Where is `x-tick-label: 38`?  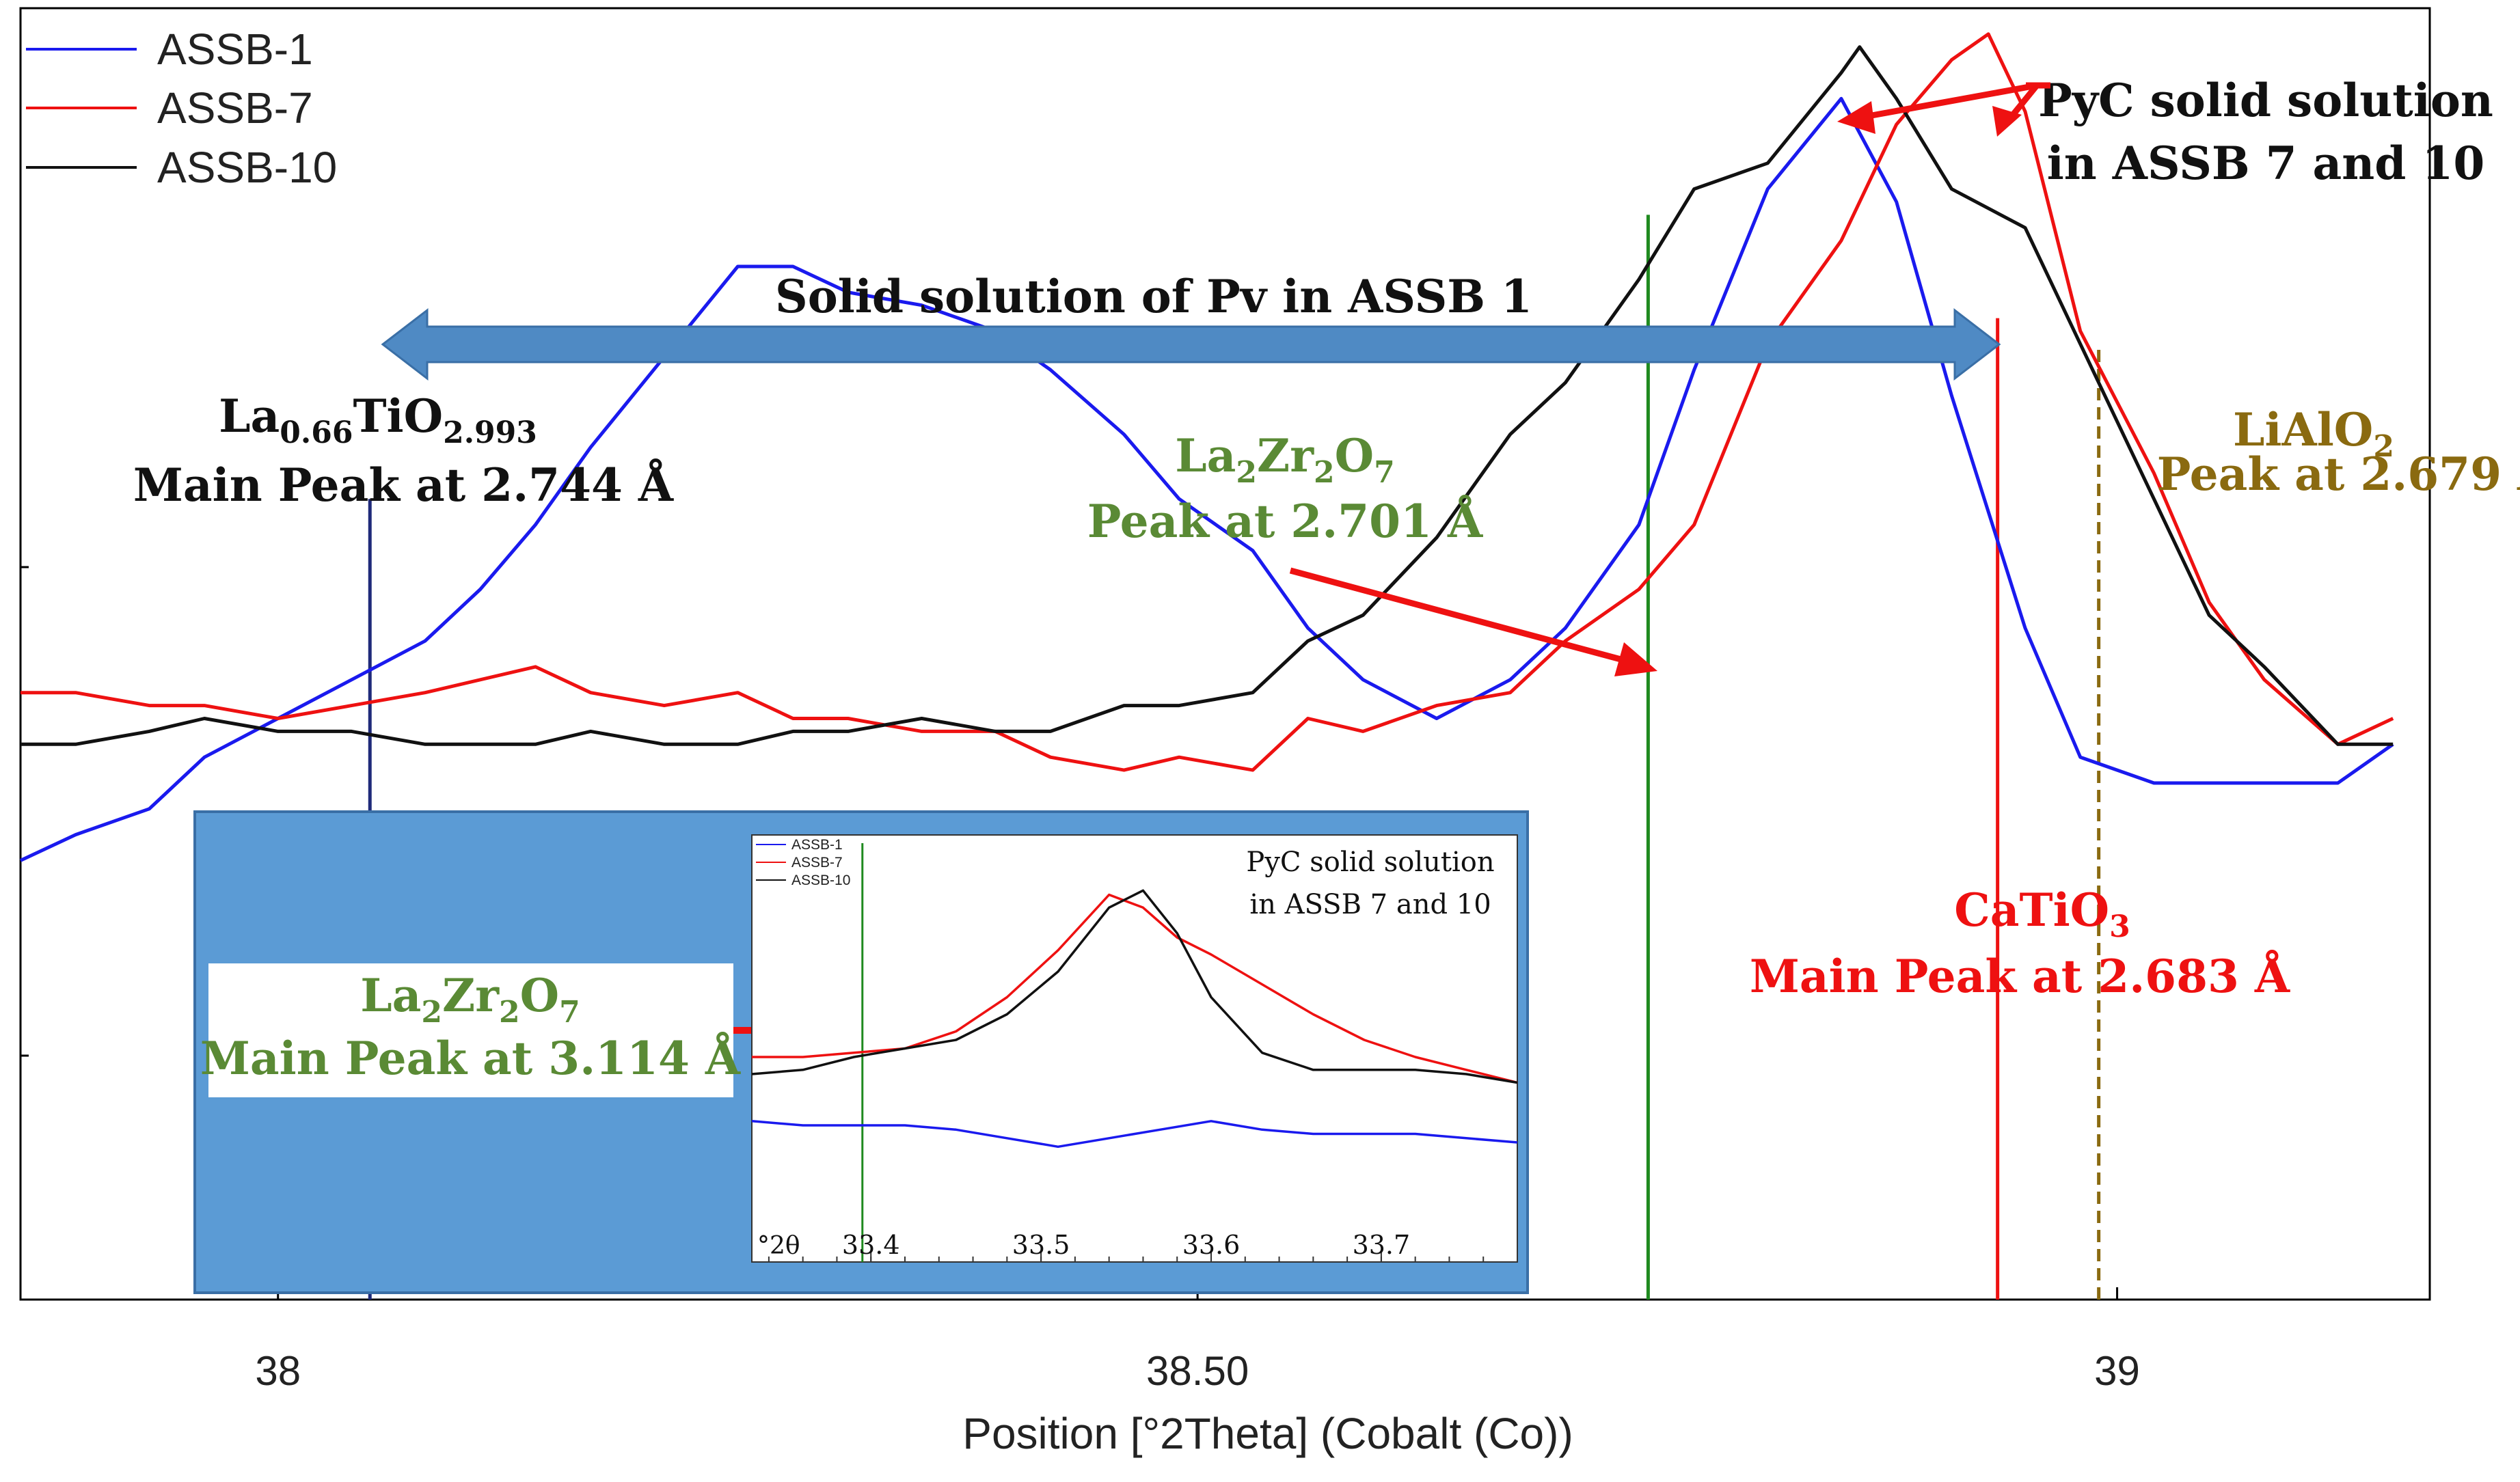 x-tick-label: 38 is located at coordinates (278, 1371).